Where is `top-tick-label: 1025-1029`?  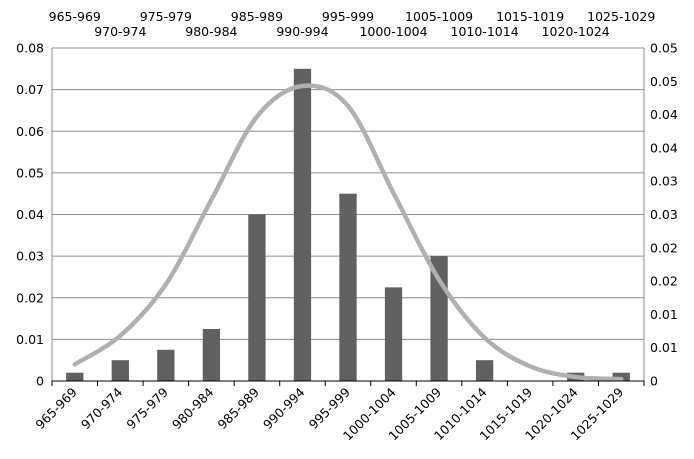 top-tick-label: 1025-1029 is located at coordinates (621, 16).